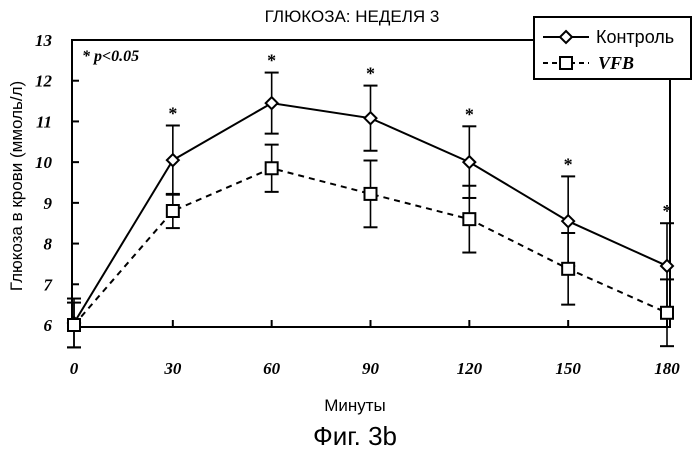 This screenshot has height=451, width=699. What do you see at coordinates (272, 368) in the screenshot?
I see `x-tick-label: 60` at bounding box center [272, 368].